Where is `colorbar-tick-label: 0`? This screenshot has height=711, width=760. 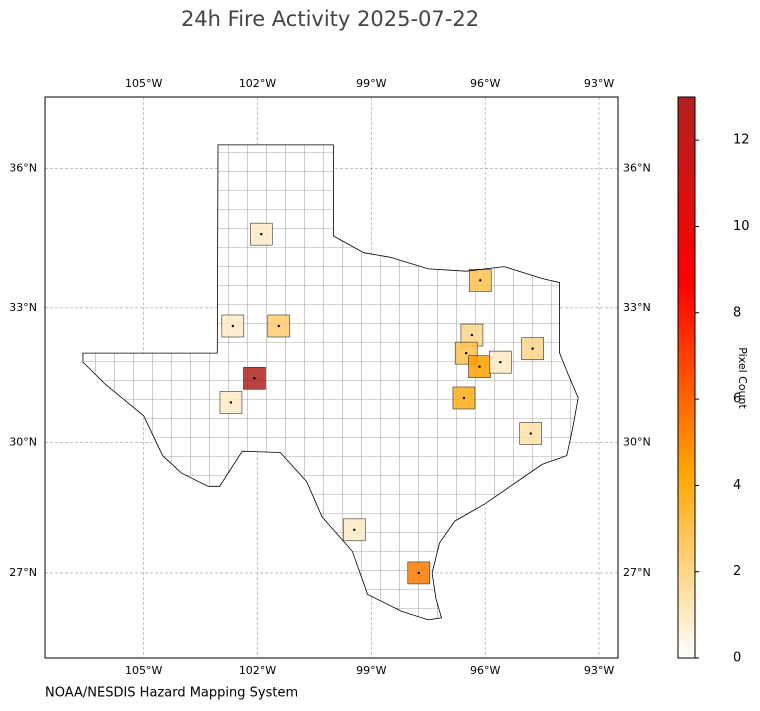
colorbar-tick-label: 0 is located at coordinates (737, 658).